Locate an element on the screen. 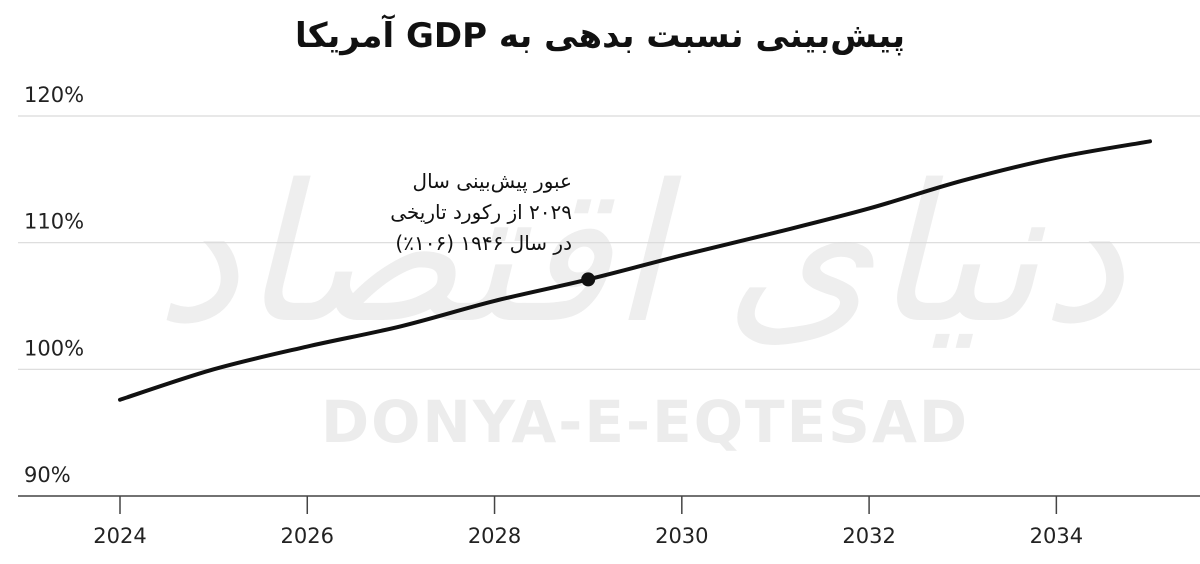 The image size is (1200, 564). annotation-line: عبور پیش‌بینی سال is located at coordinates (492, 181).